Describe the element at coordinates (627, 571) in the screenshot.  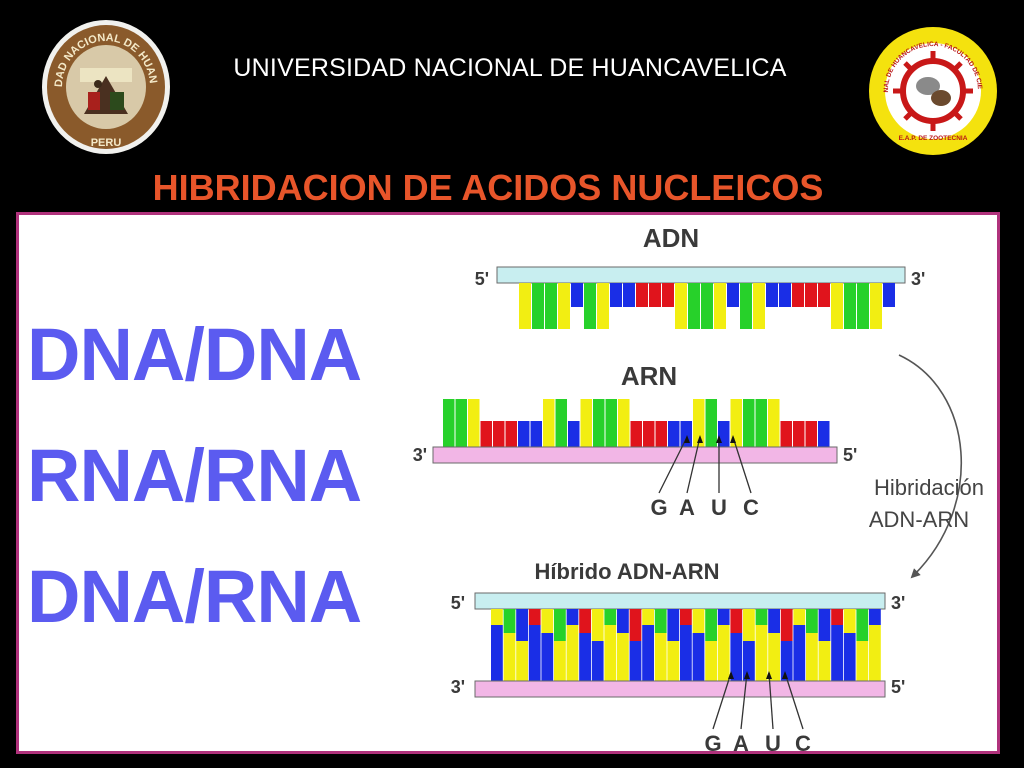
I see `hybrid-title: Híbrido ADN-ARN` at that location.